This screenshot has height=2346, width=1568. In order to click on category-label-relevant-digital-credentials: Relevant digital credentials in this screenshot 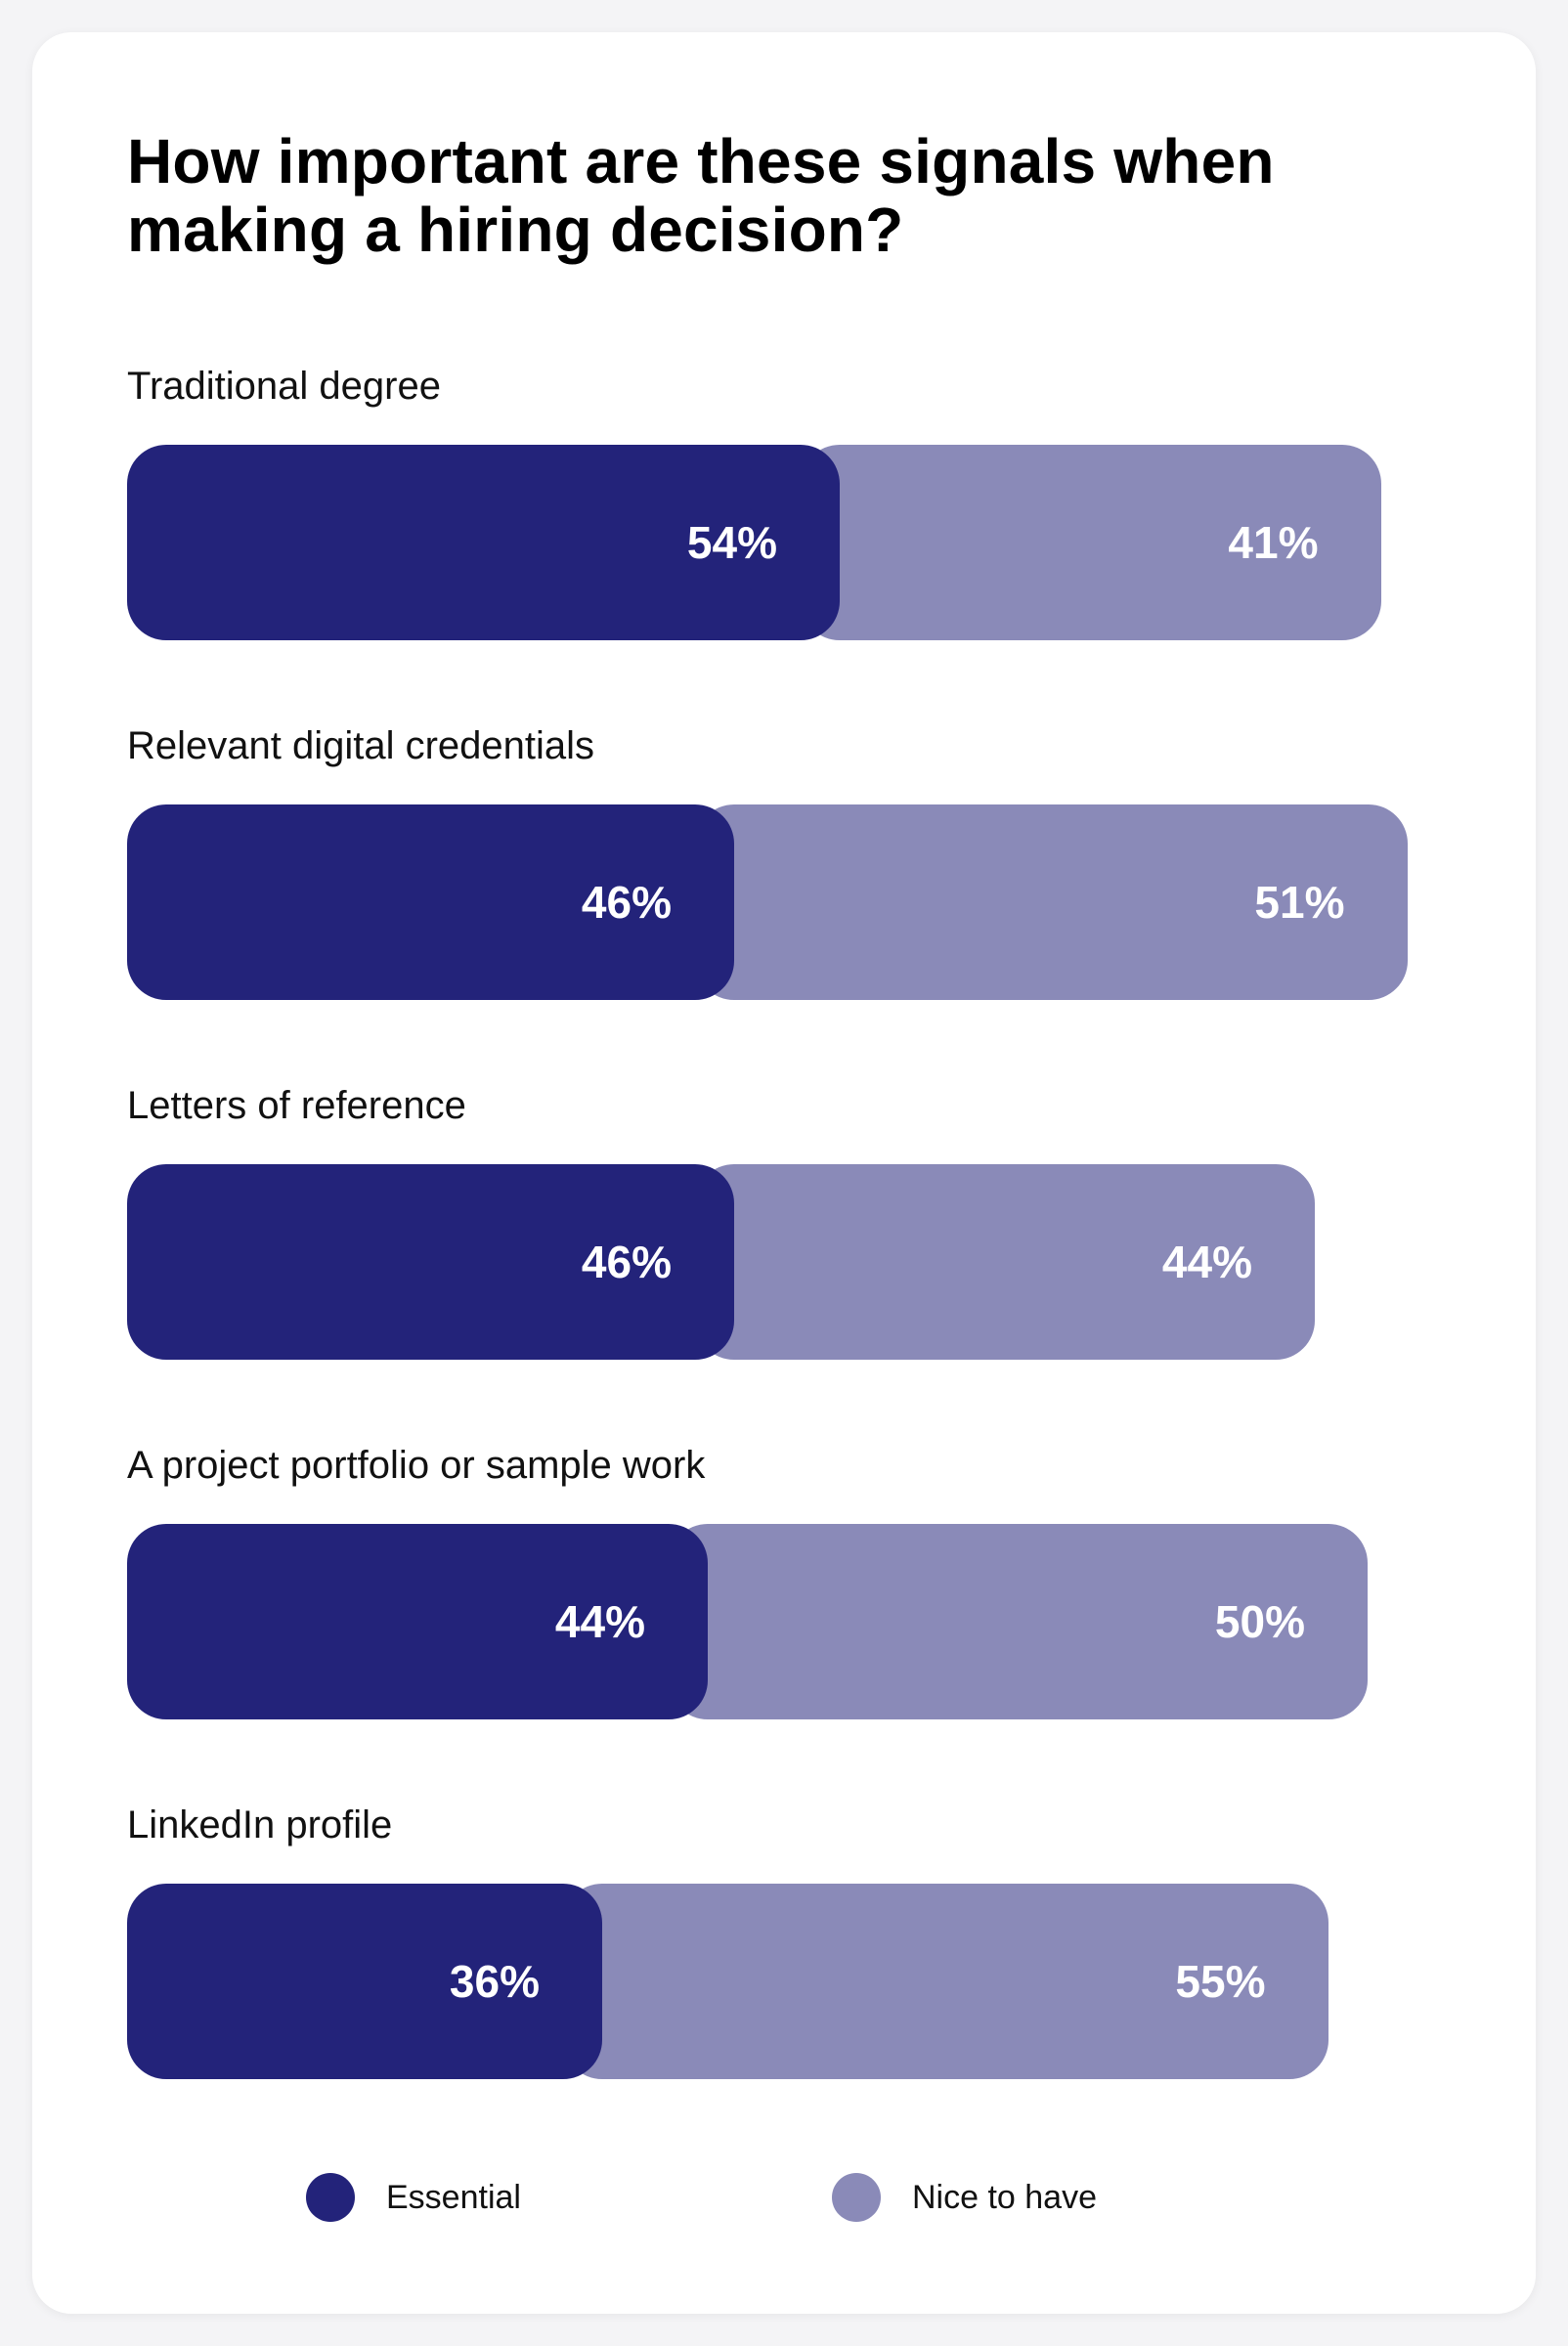, I will do `click(361, 745)`.